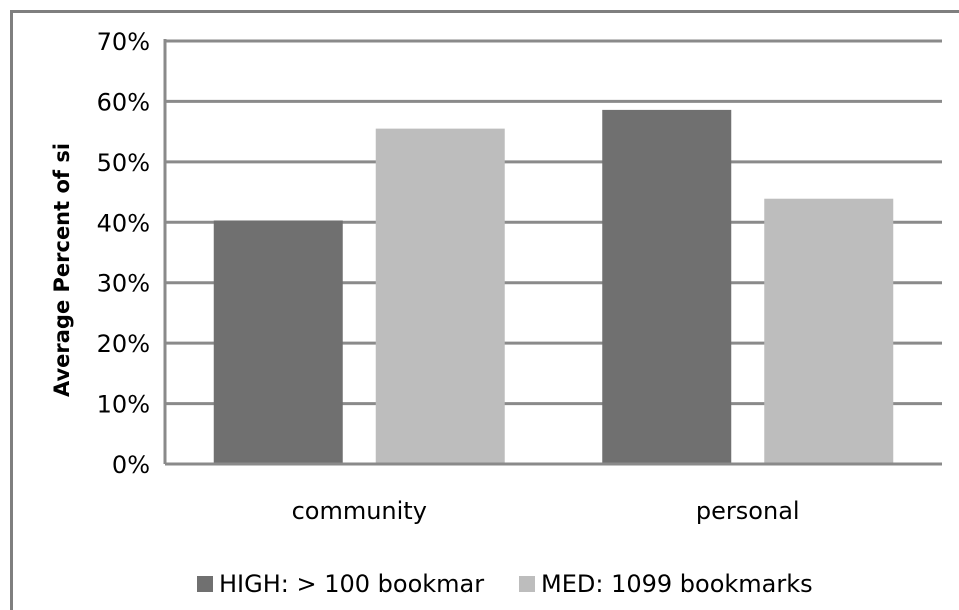 The width and height of the screenshot is (959, 610). I want to click on y-tick-label: 10%, so click(123, 405).